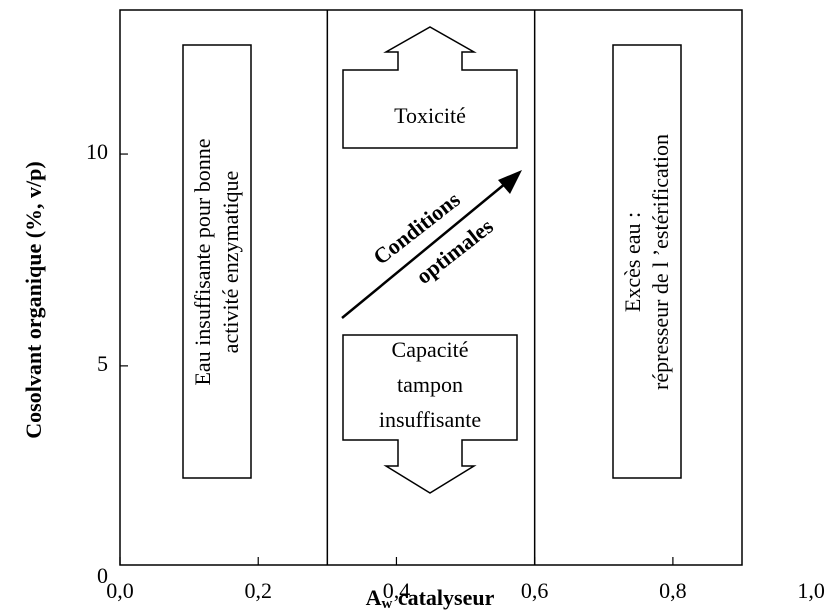 This screenshot has width=828, height=612. I want to click on x-label-rest: catalyseur, so click(443, 597).